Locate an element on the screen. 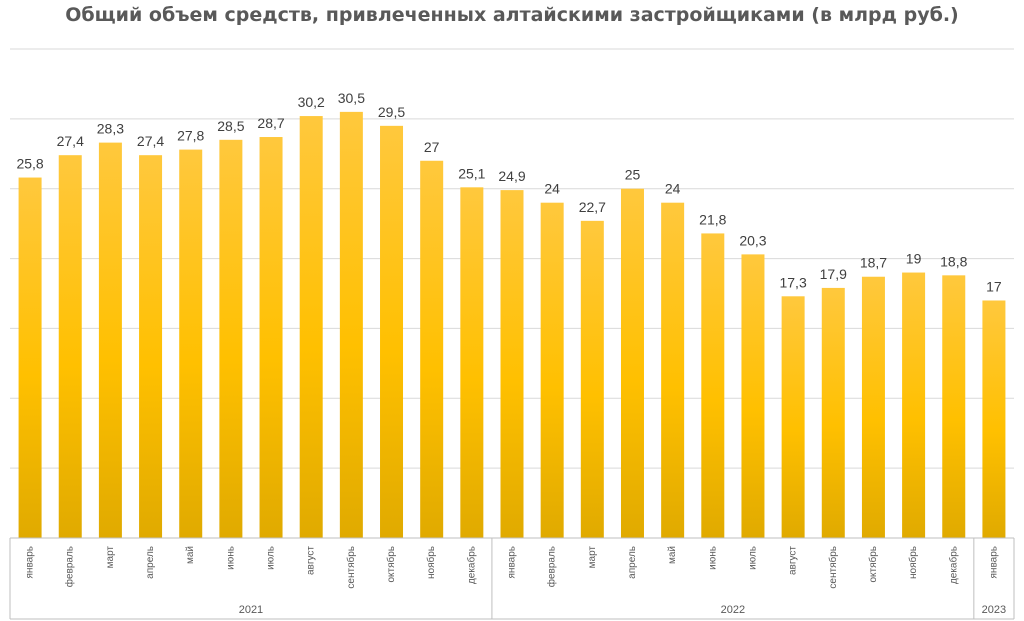 This screenshot has height=621, width=1024. year-group-label: 2022 is located at coordinates (733, 610).